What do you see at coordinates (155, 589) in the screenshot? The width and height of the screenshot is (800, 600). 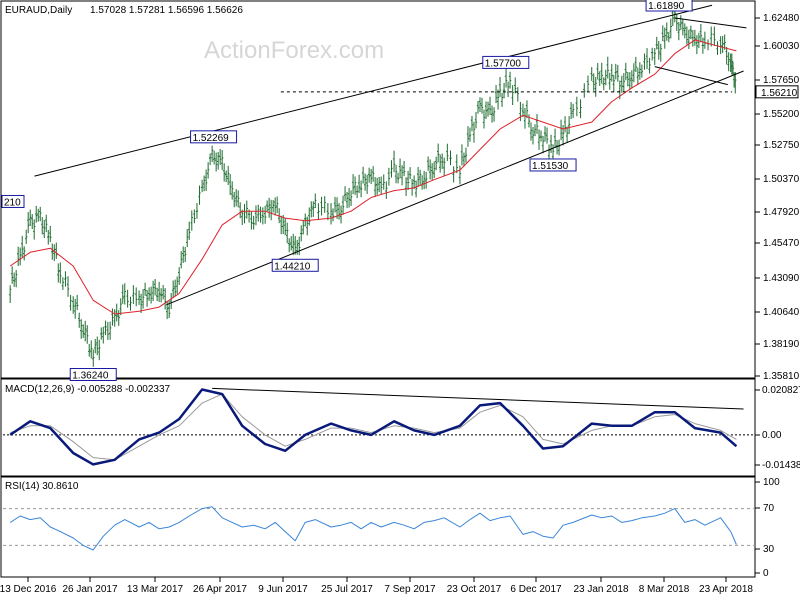 I see `x-tick-label: 13 Mar 2017` at bounding box center [155, 589].